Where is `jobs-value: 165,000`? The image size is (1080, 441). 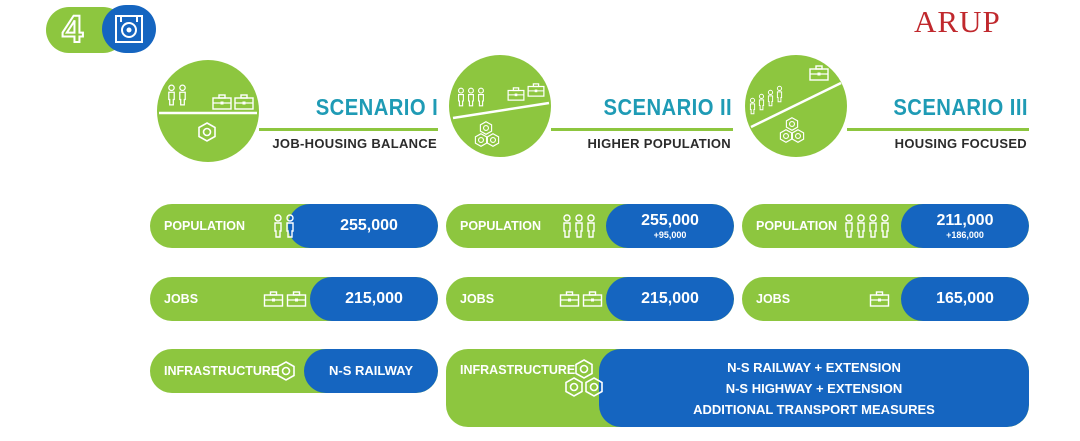
jobs-value: 165,000 is located at coordinates (965, 299).